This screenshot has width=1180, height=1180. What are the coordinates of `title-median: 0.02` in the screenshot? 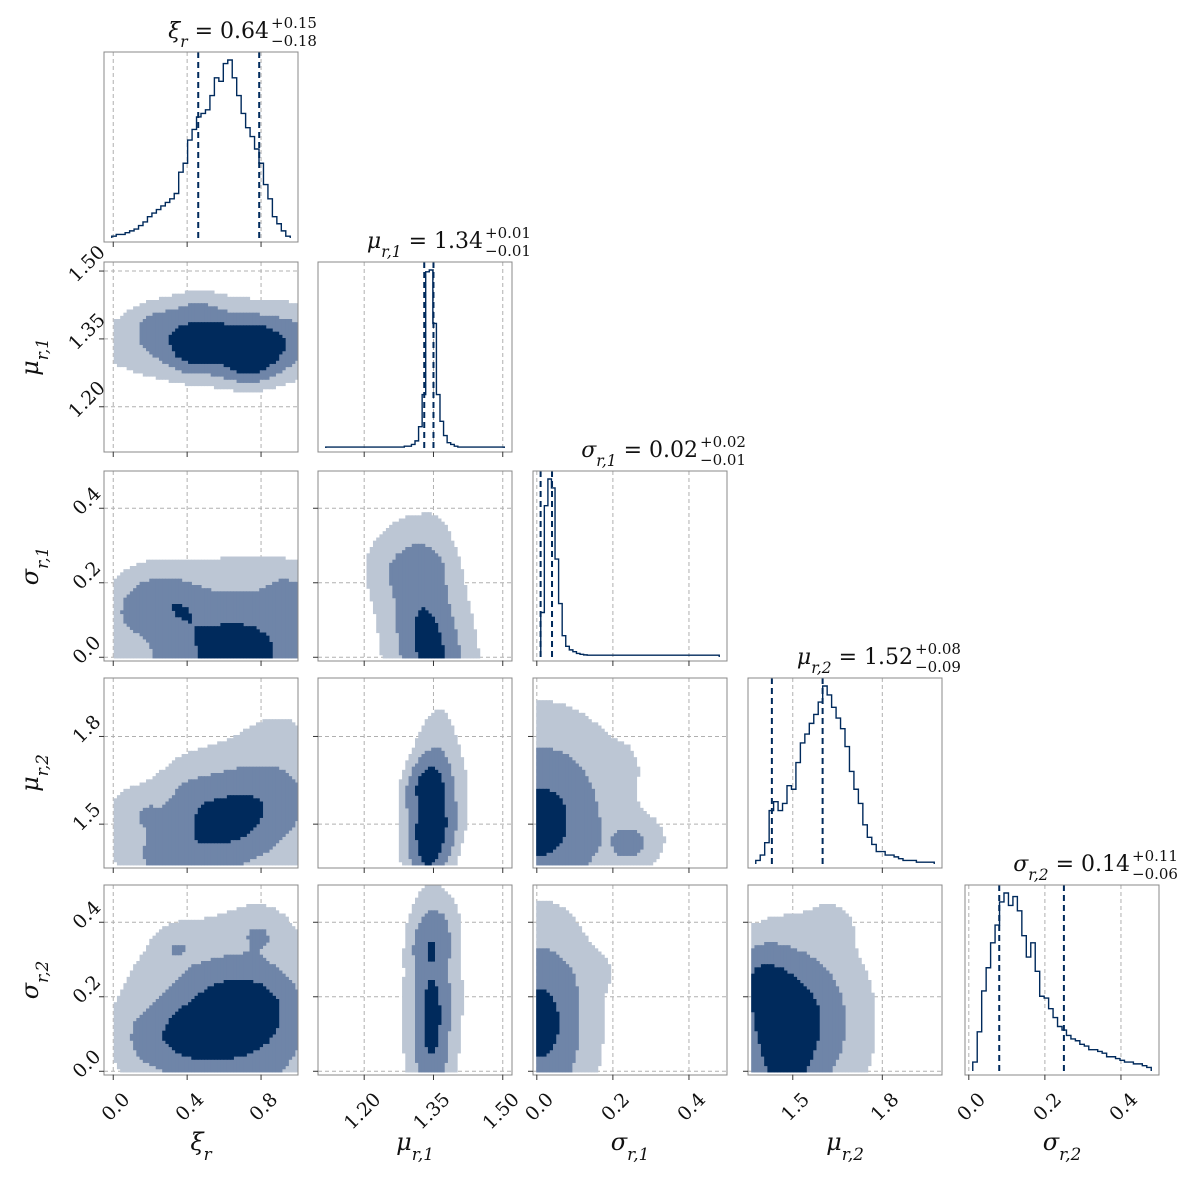 It's located at (673, 450).